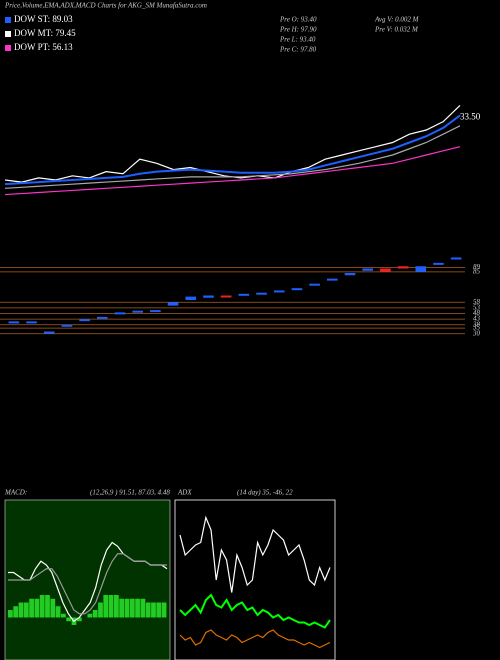 This screenshot has height=660, width=500. Describe the element at coordinates (298, 30) in the screenshot. I see `info: Pre H: 97.90` at that location.